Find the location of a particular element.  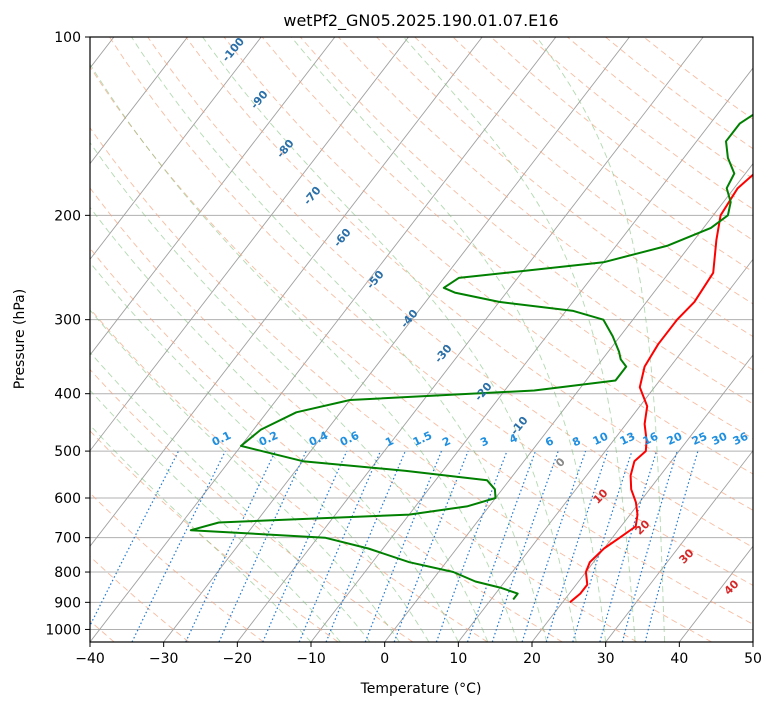

mixing-ratio-label: 36 is located at coordinates (741, 439).